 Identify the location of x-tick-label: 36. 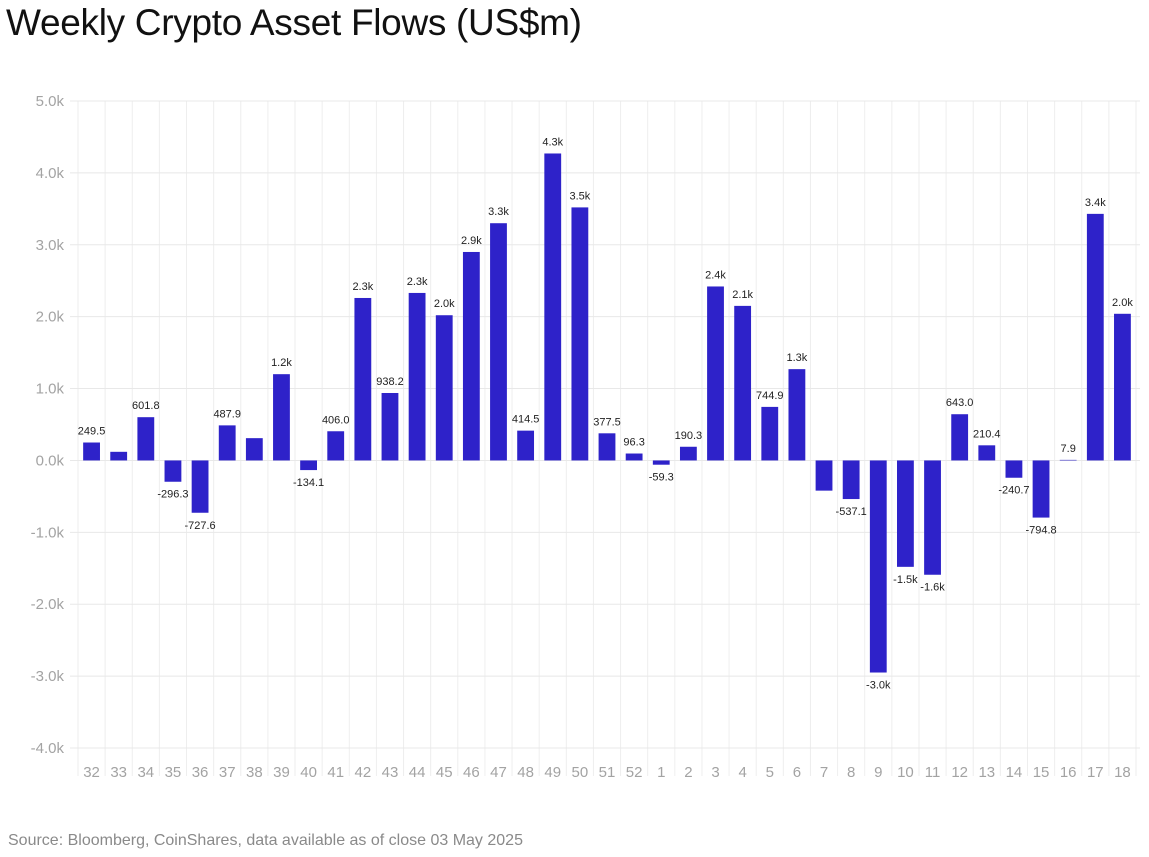
(200, 772).